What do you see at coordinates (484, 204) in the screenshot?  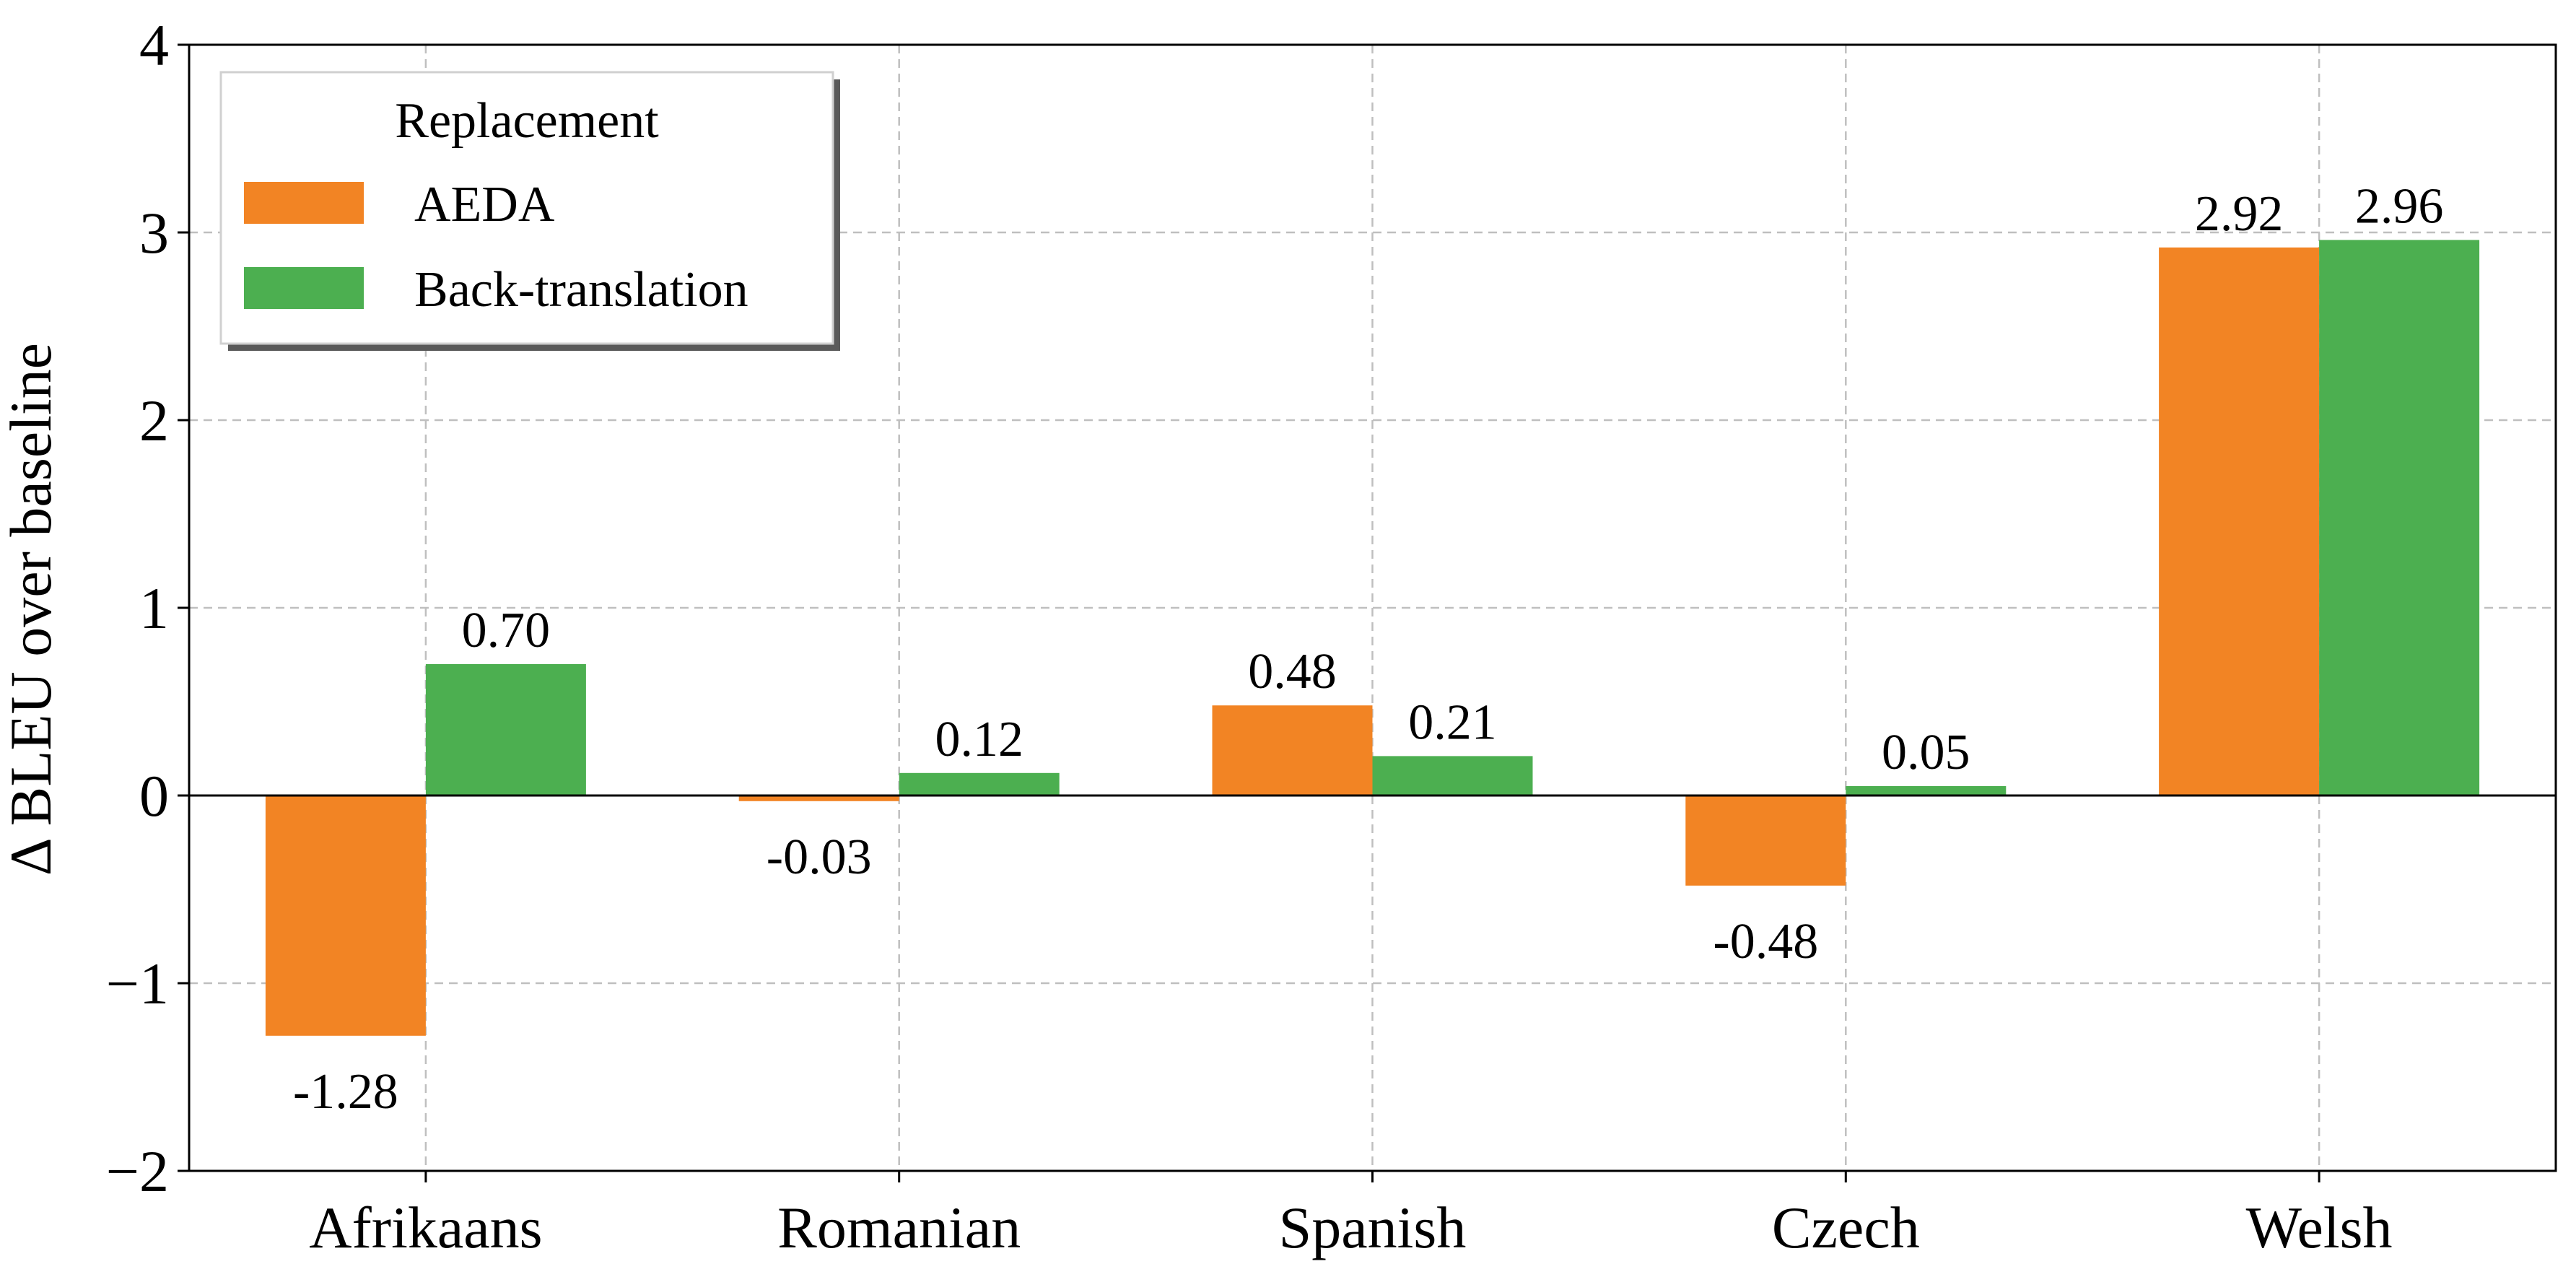 I see `legend-label-aeda: AEDA` at bounding box center [484, 204].